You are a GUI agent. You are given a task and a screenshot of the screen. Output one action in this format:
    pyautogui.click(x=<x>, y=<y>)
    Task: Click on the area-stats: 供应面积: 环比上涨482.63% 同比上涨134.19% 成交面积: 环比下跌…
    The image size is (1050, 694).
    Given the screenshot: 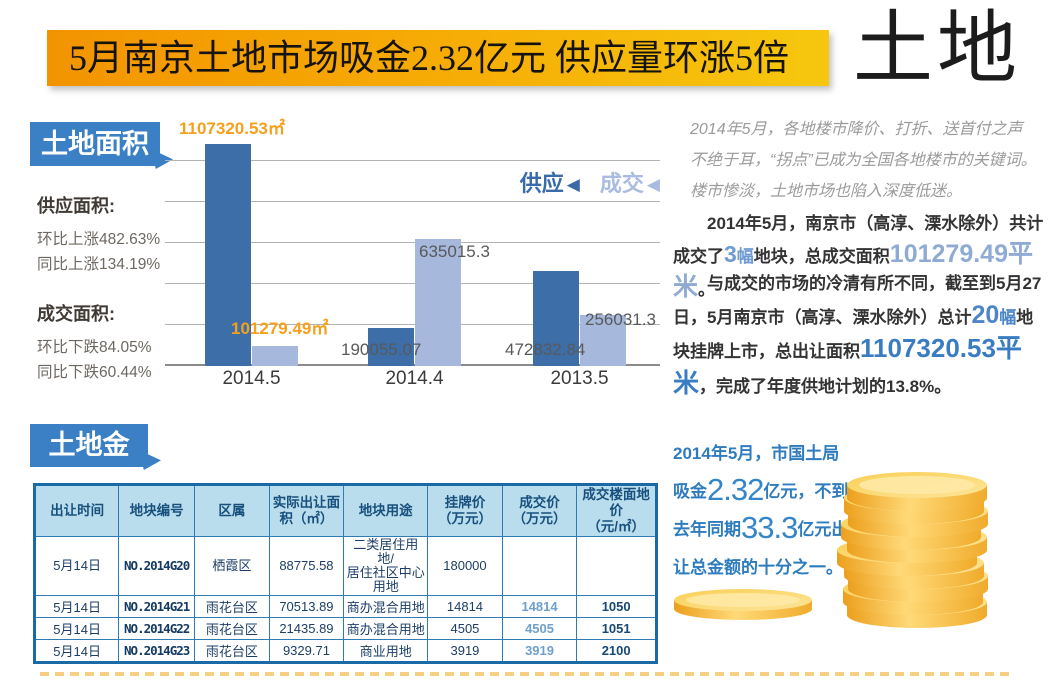 What is the action you would take?
    pyautogui.click(x=107, y=288)
    